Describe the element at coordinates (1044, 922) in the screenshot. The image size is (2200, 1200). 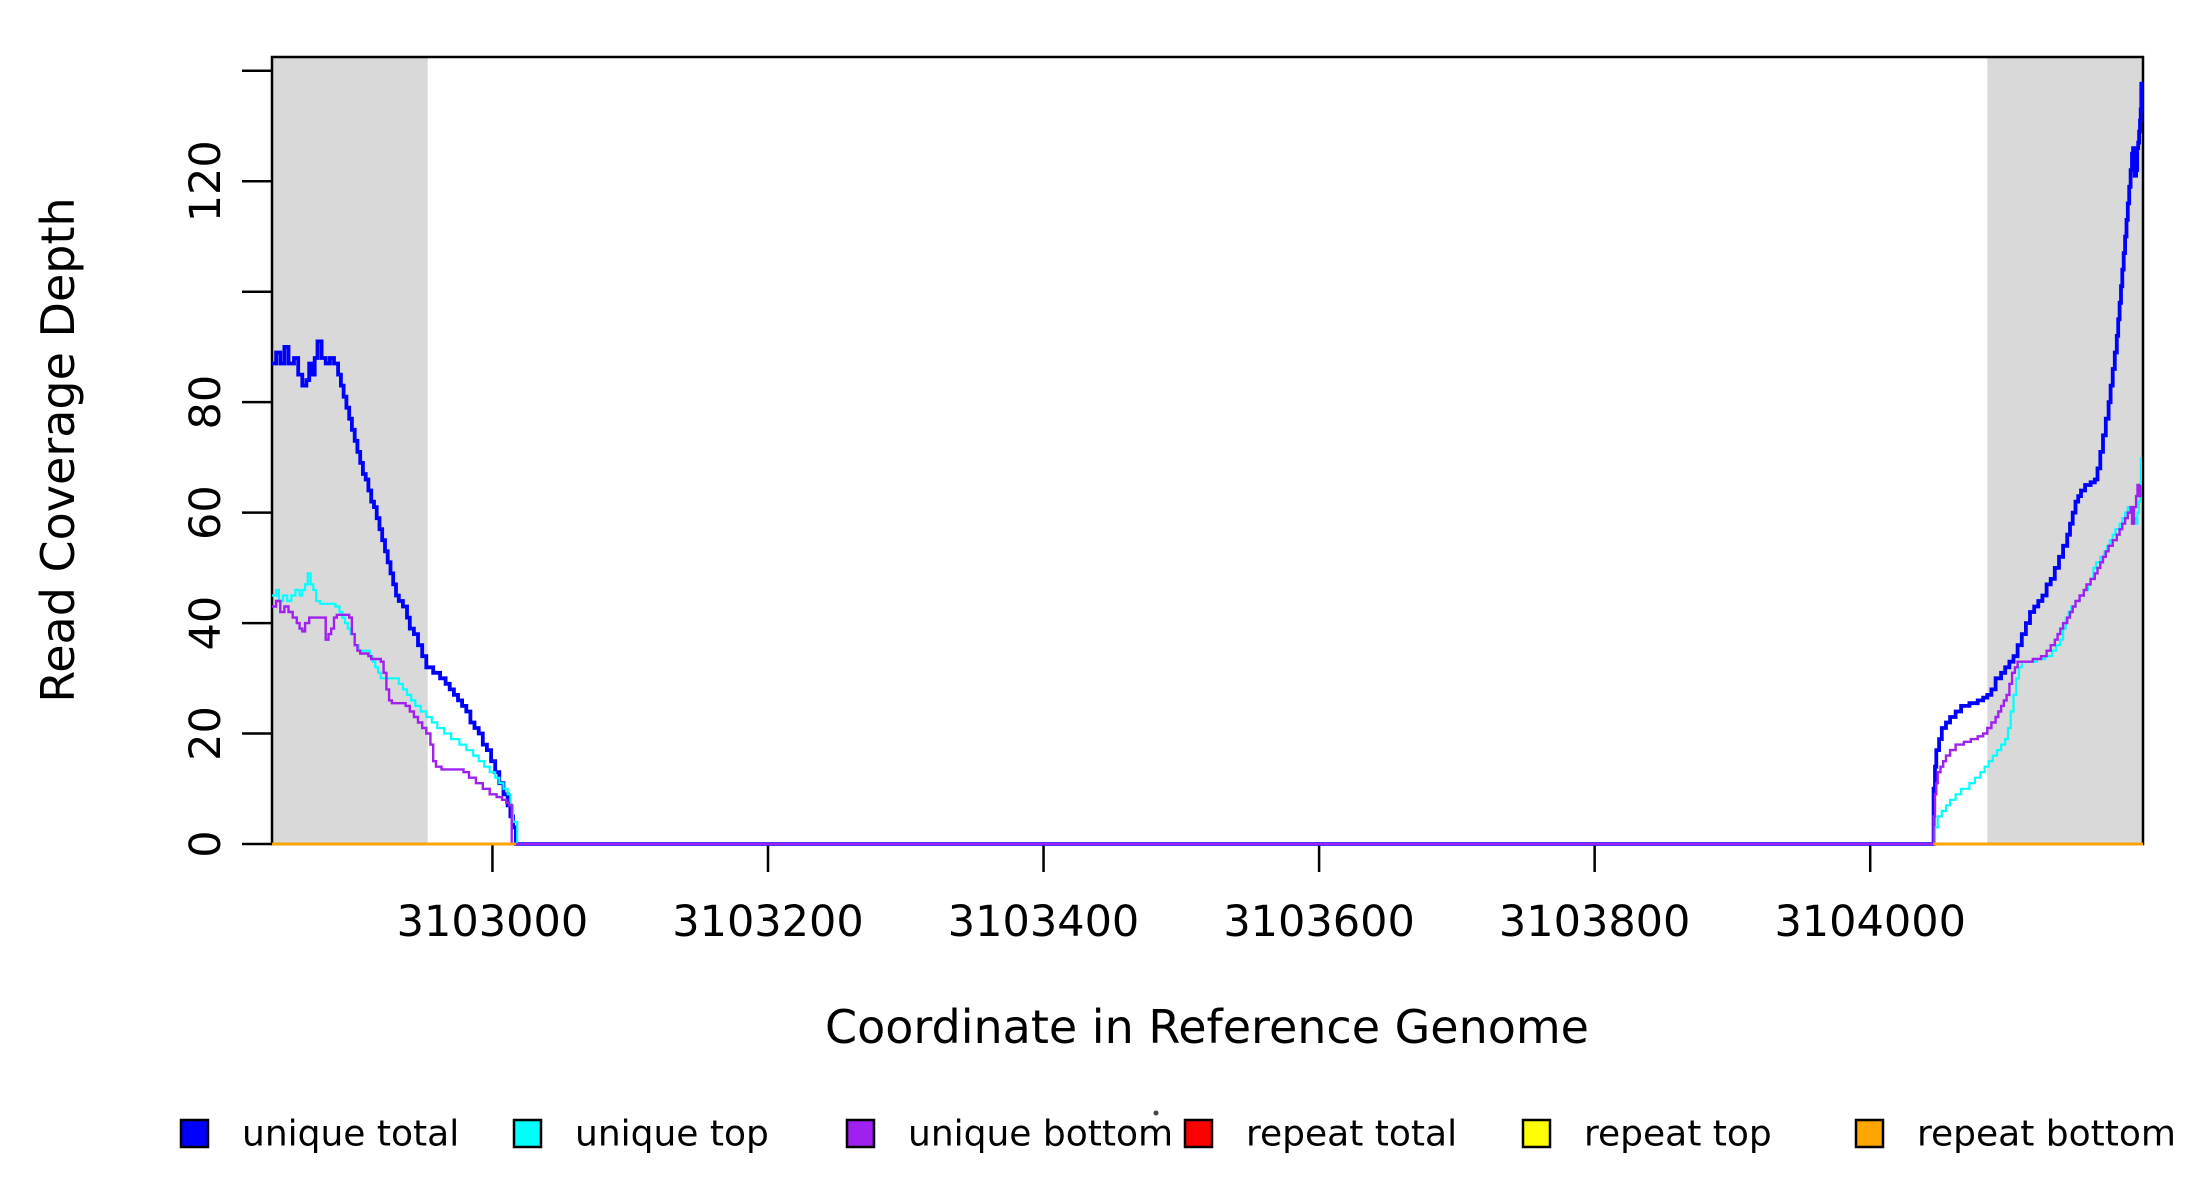
I see `x-tick-label: 3103400` at that location.